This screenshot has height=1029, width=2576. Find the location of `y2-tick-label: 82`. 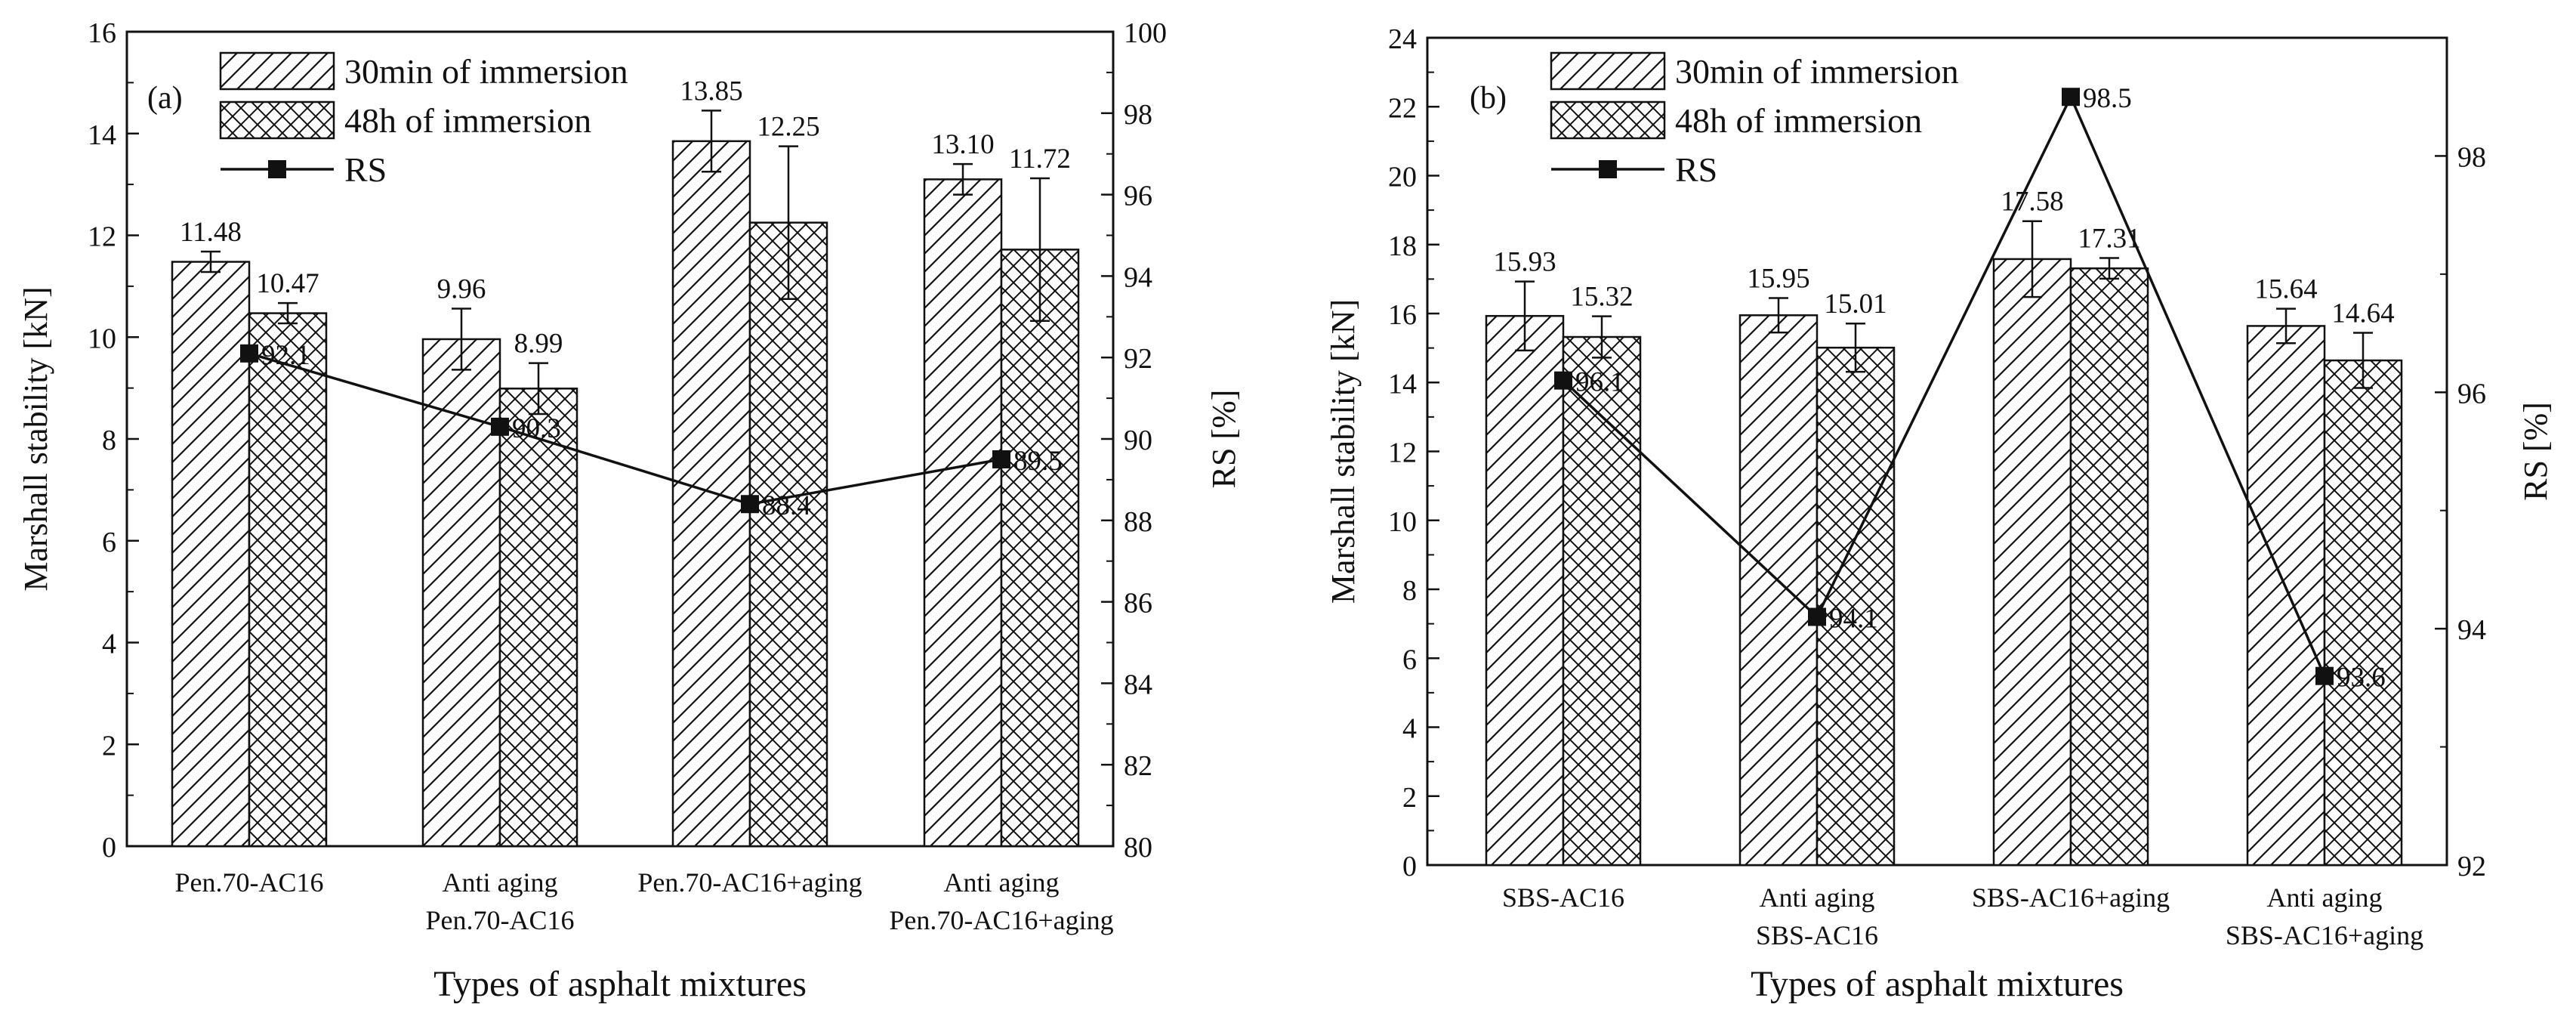

y2-tick-label: 82 is located at coordinates (1138, 766).